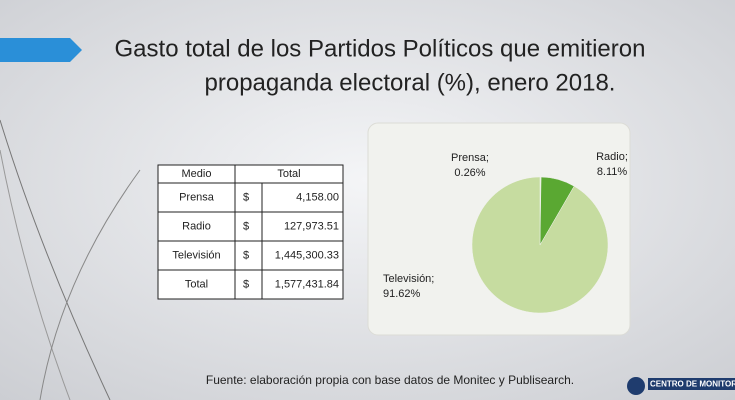 This screenshot has width=735, height=400. Describe the element at coordinates (540, 245) in the screenshot. I see `pie-slice` at that location.